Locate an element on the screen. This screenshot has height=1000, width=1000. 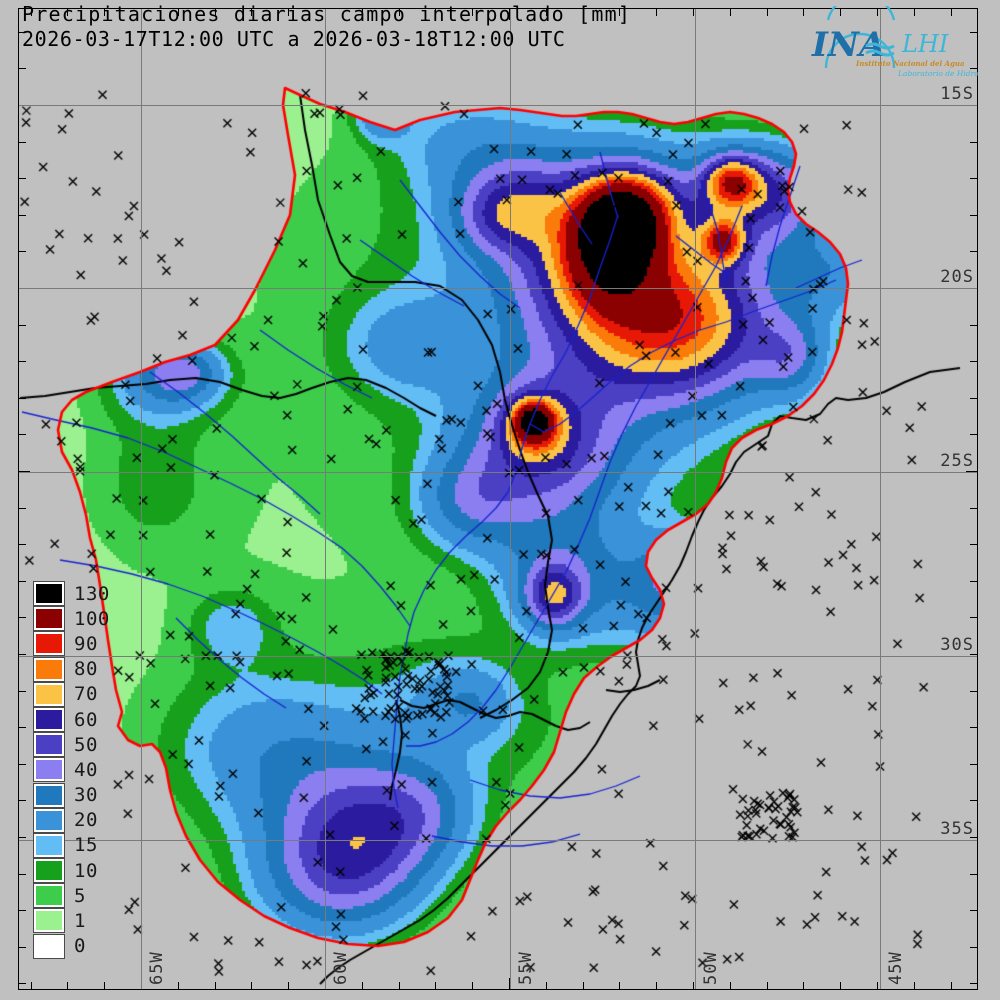
colorbar-label: 60 is located at coordinates (86, 719).